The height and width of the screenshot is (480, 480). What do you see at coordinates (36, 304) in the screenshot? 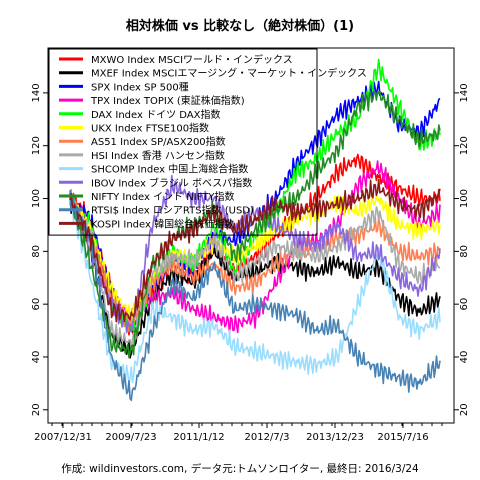
I see `y-tick-label-left: 60` at bounding box center [36, 304].